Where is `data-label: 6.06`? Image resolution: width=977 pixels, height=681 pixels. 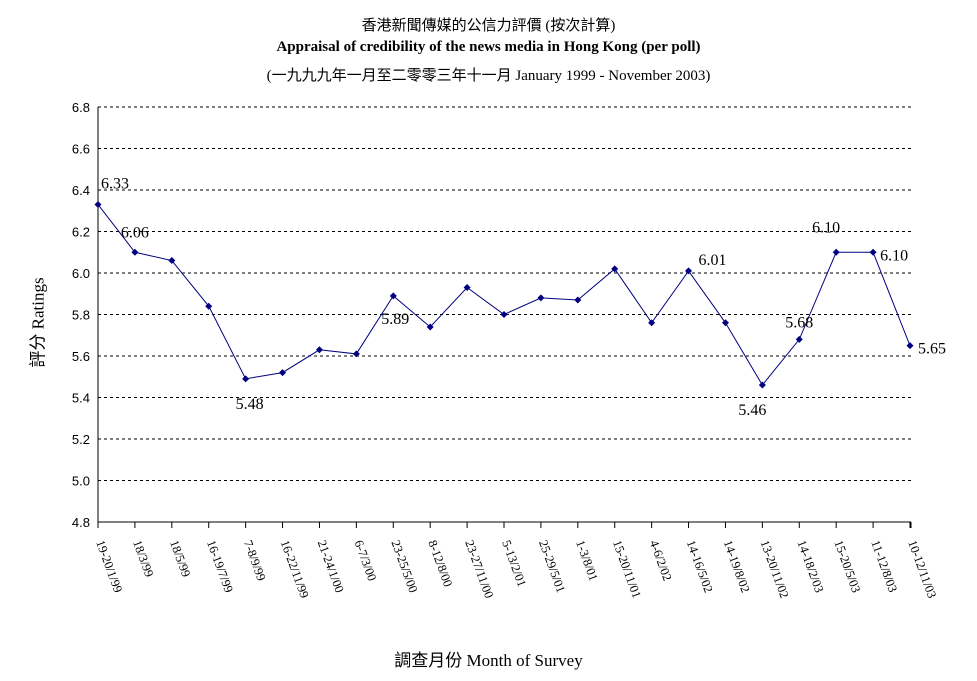
data-label: 6.06 is located at coordinates (135, 232).